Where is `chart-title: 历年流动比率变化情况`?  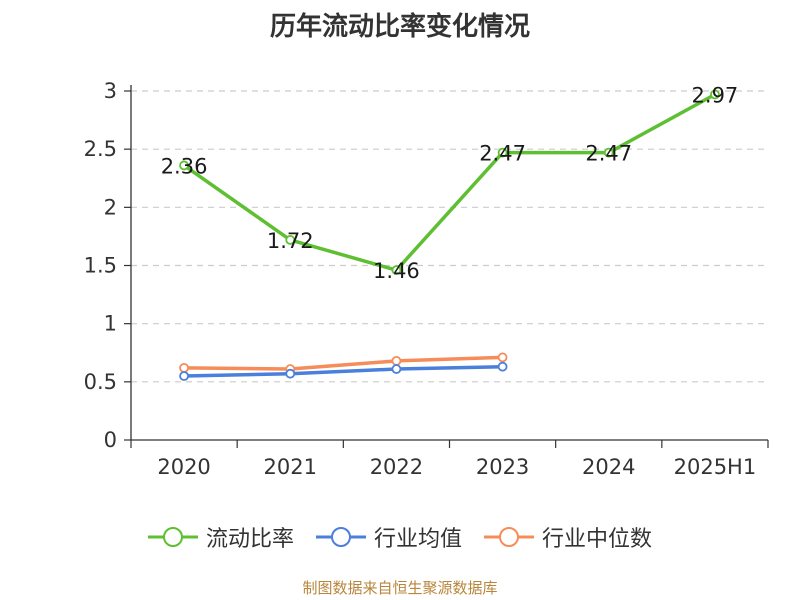
chart-title: 历年流动比率变化情况 is located at coordinates (399, 27).